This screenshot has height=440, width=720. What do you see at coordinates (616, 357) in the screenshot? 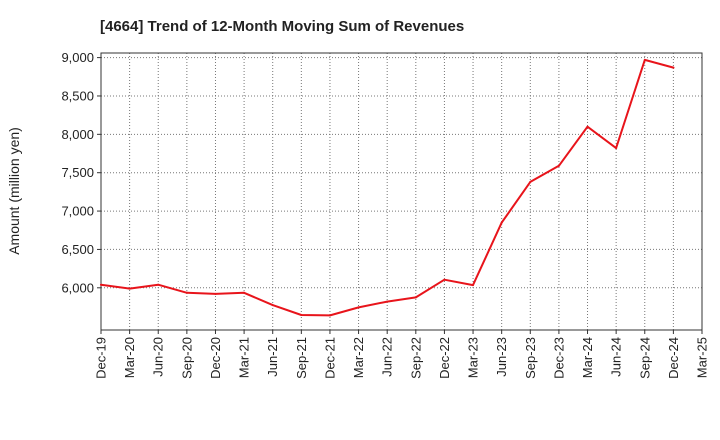
I see `x-tick-label: Jun-24` at bounding box center [616, 357].